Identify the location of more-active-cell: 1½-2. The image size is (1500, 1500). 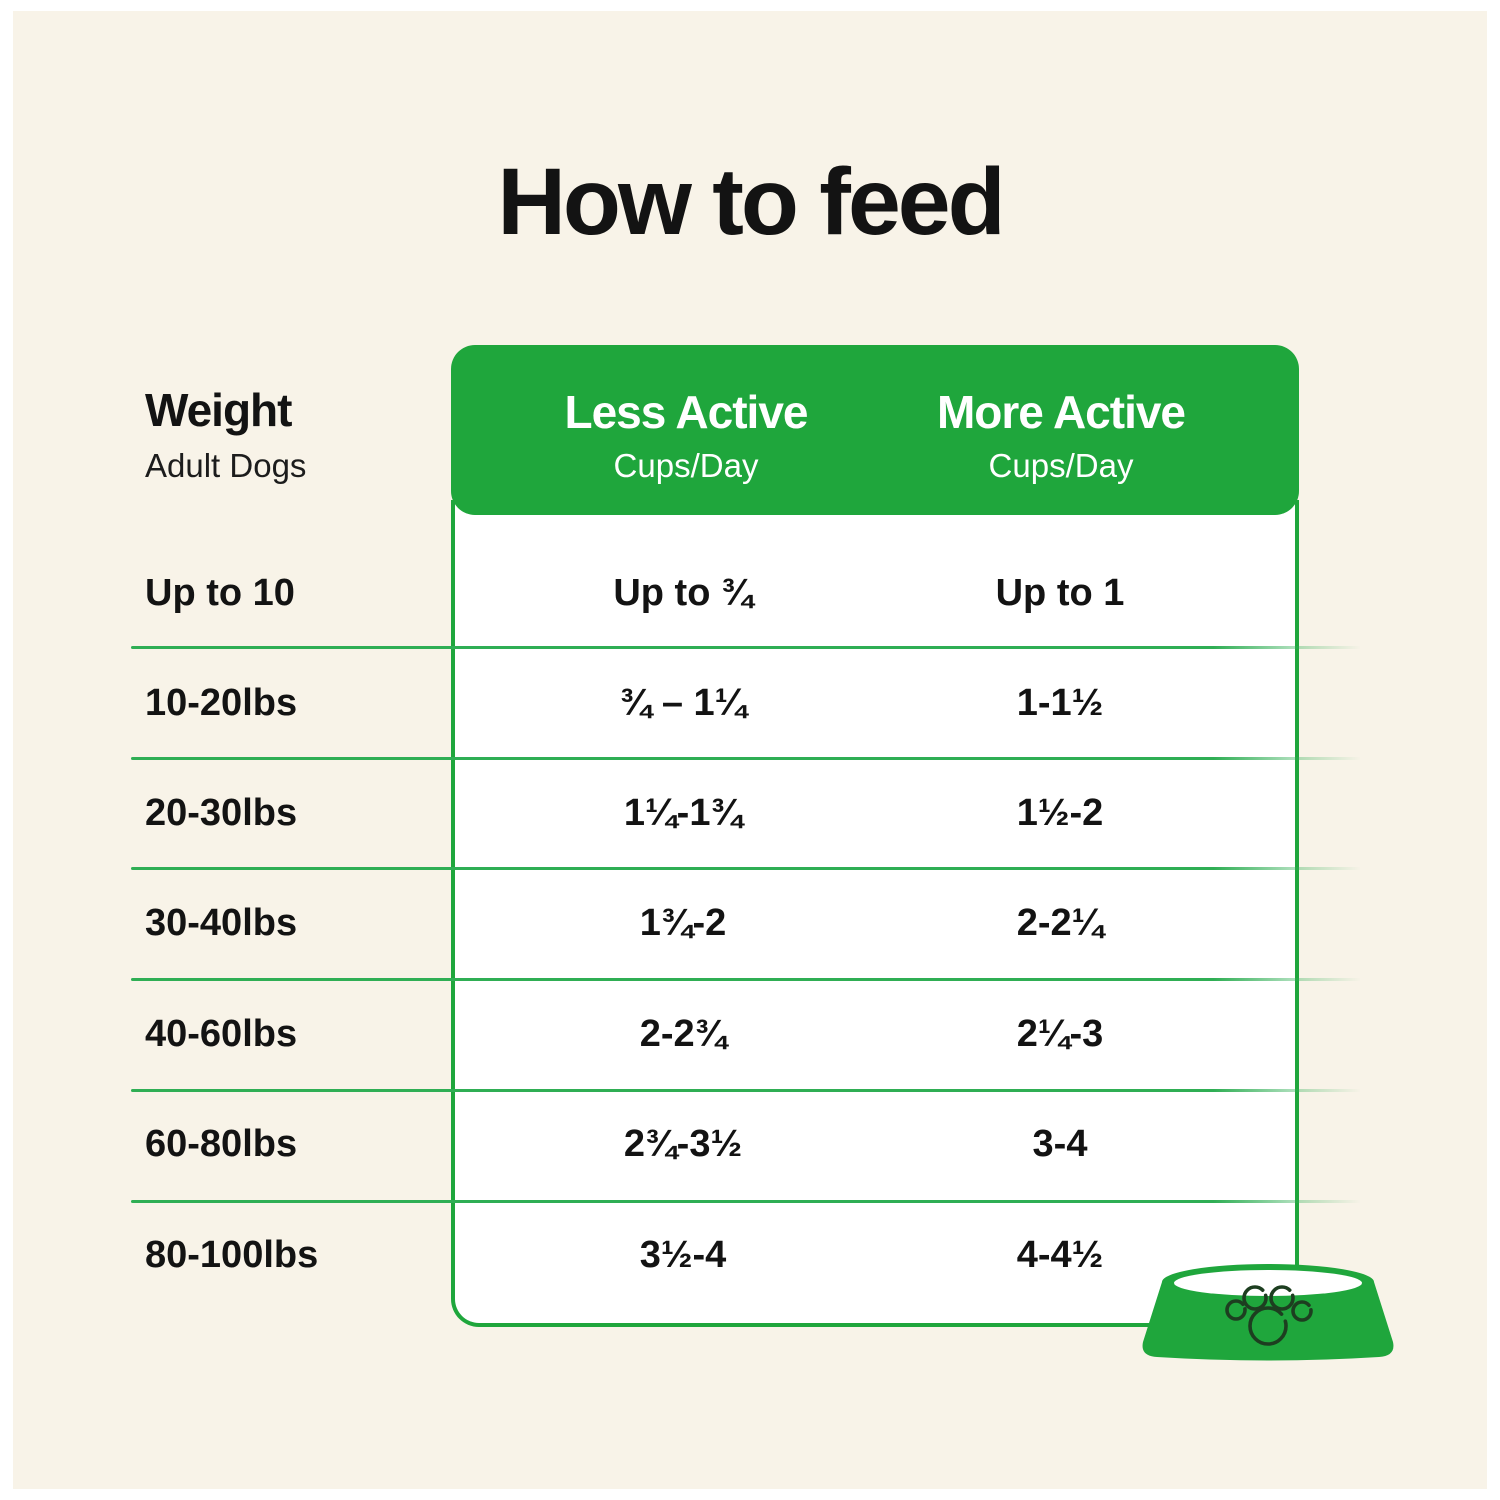
(1060, 813).